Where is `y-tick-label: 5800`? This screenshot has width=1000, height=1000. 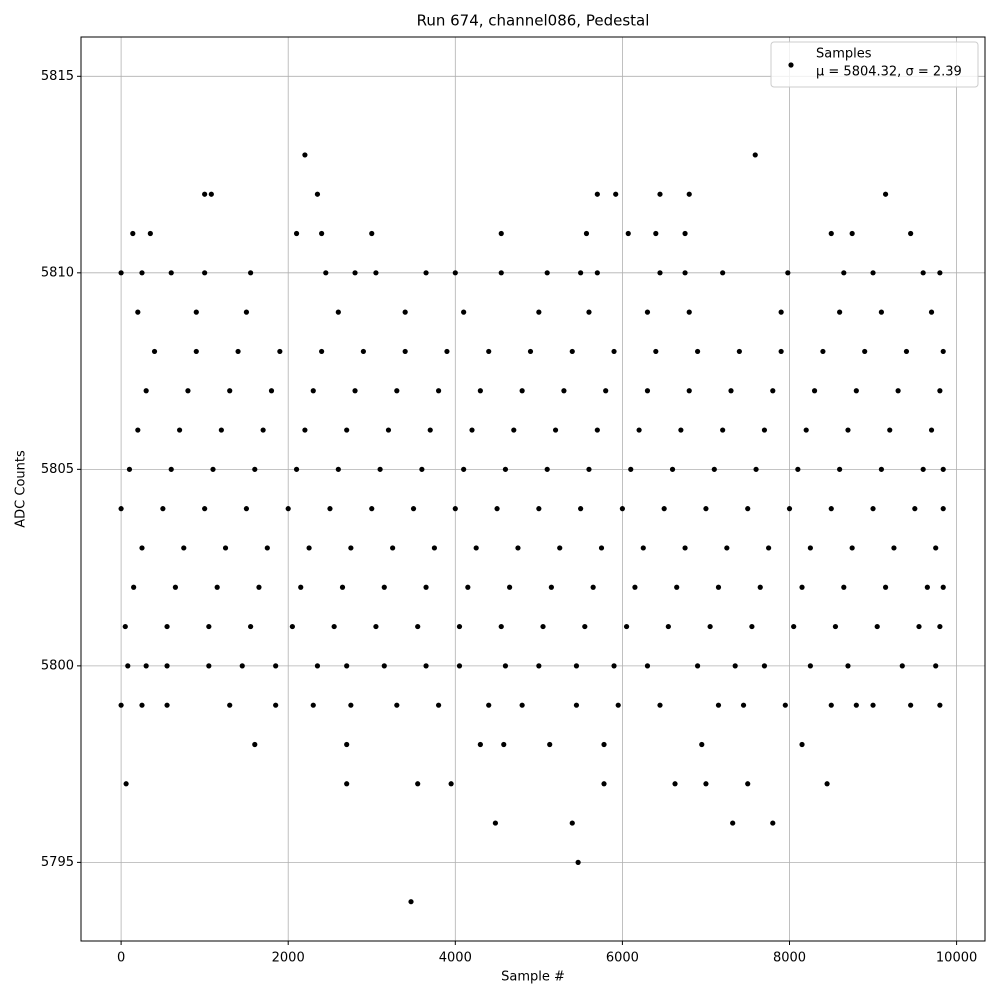 y-tick-label: 5800 is located at coordinates (57, 665).